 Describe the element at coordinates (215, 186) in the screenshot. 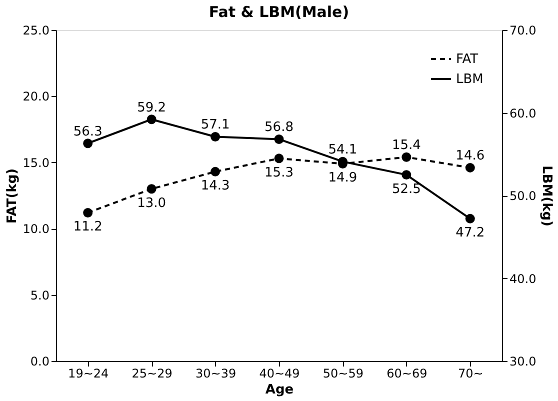

I see `data-label: 14.3` at that location.